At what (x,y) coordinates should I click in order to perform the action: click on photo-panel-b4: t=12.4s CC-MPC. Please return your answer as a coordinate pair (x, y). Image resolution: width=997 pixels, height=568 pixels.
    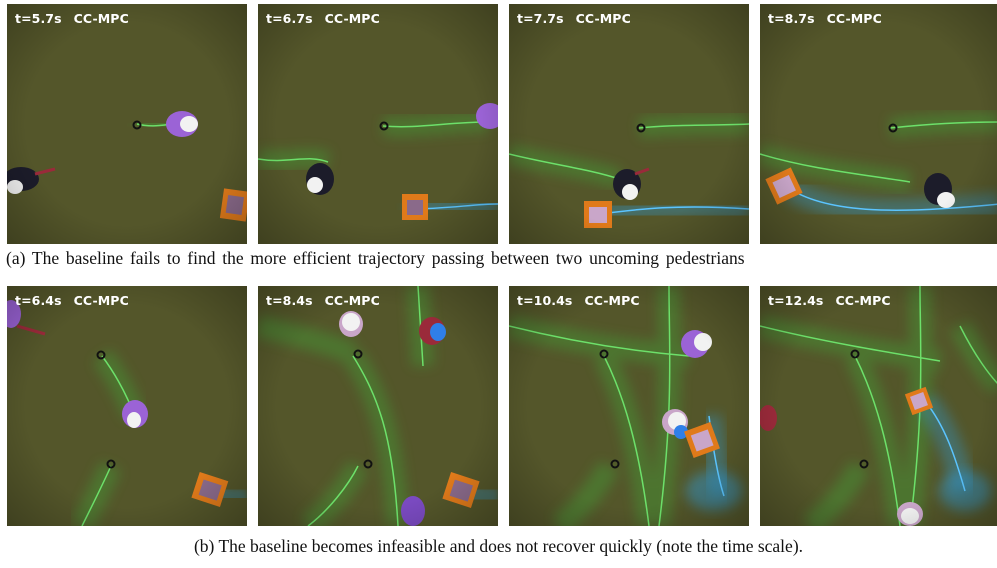
    Looking at the image, I should click on (878, 406).